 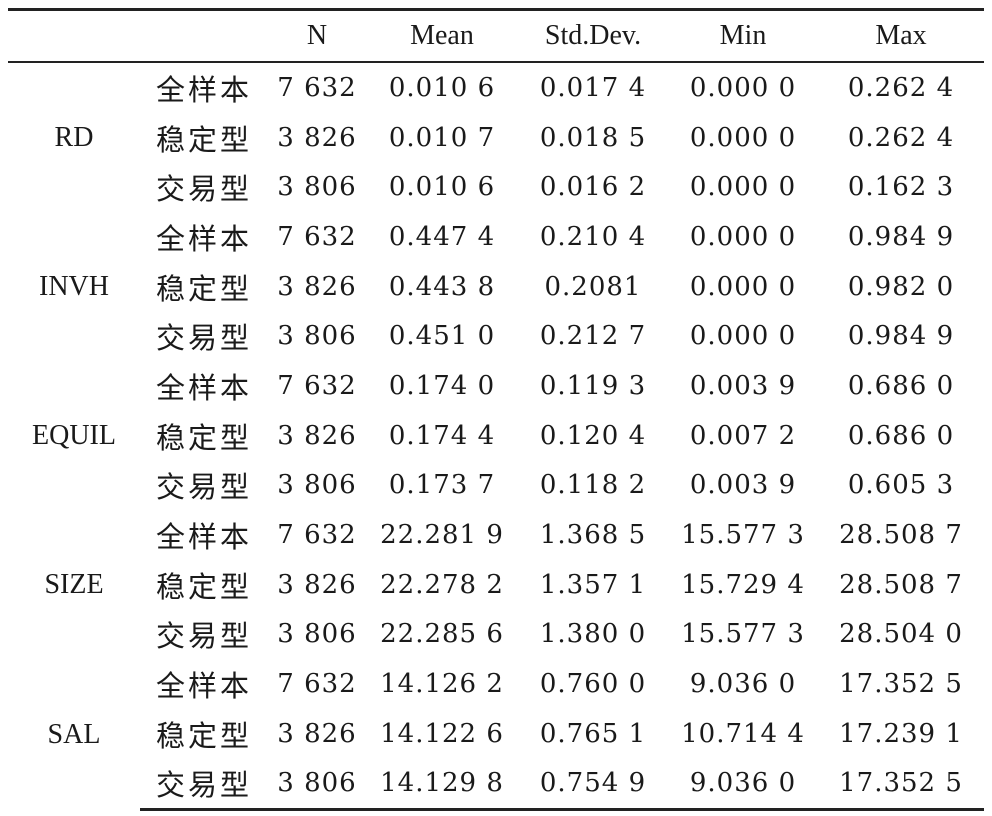 I want to click on std-dev-cell: 0.120 4, so click(x=593, y=435).